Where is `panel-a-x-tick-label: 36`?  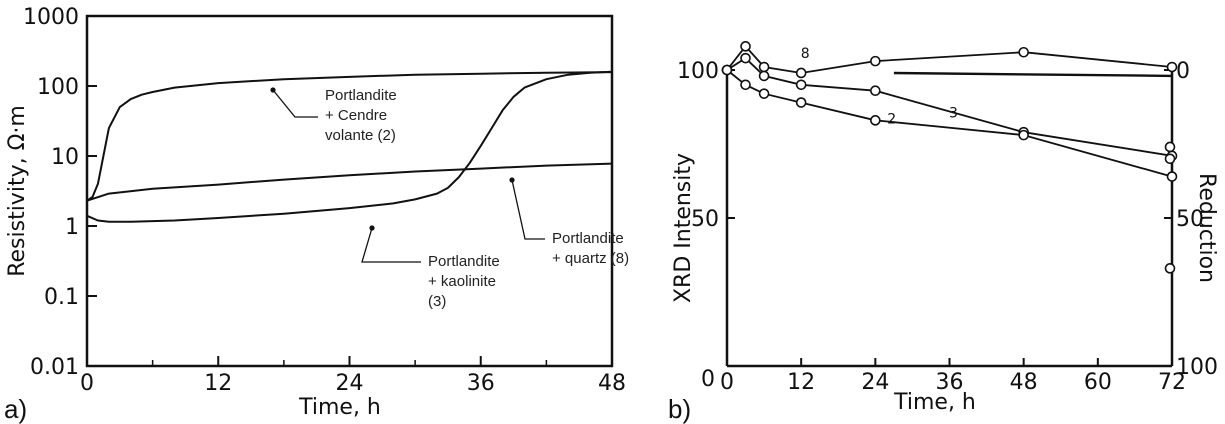
panel-a-x-tick-label: 36 is located at coordinates (481, 383).